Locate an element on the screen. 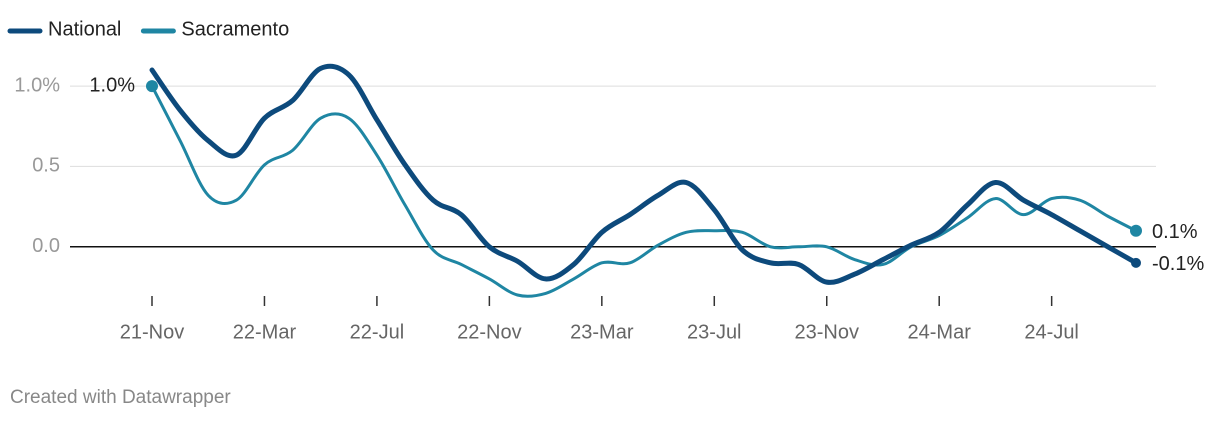 Image resolution: width=1220 pixels, height=424 pixels. x-tick-label: 23-Nov is located at coordinates (827, 332).